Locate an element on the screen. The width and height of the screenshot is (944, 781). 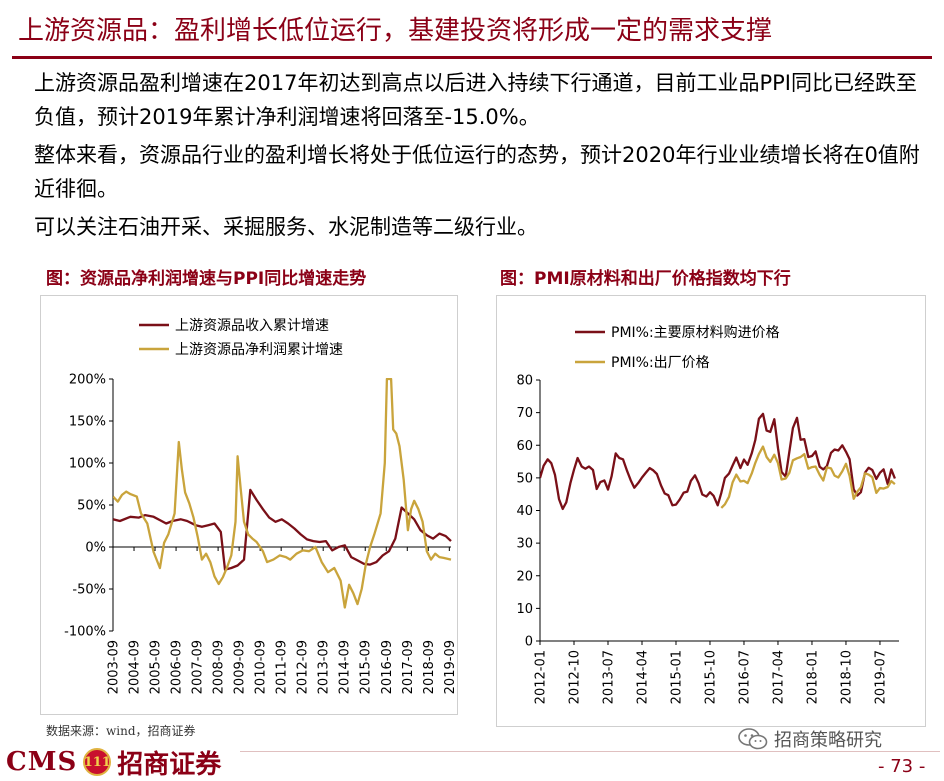
chart-1-x-tick-label: 2017-09 is located at coordinates (408, 667).